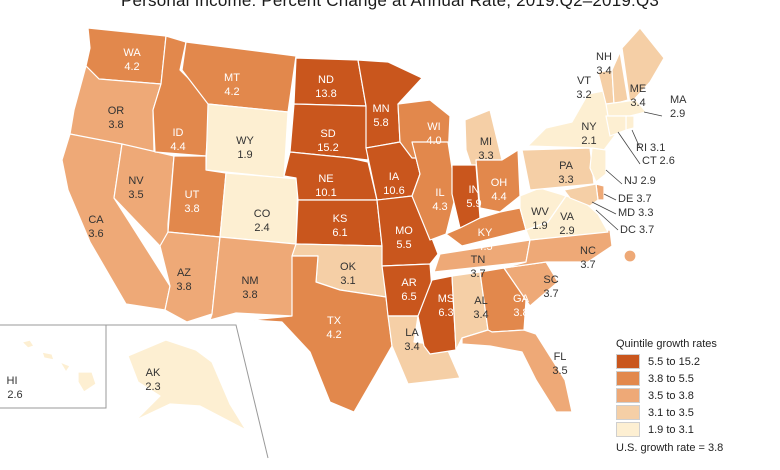  Describe the element at coordinates (604, 208) in the screenshot. I see `leader-line-md` at that location.